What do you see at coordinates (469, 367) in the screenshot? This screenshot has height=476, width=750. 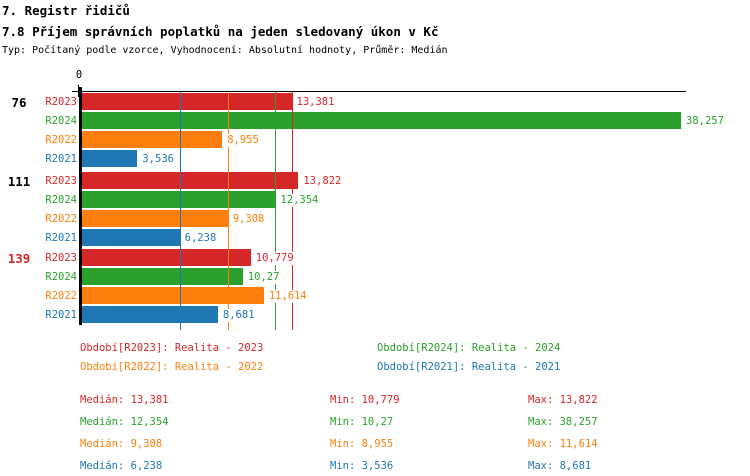 I see `legend-item: Období[R2021]: Realita - 2021` at bounding box center [469, 367].